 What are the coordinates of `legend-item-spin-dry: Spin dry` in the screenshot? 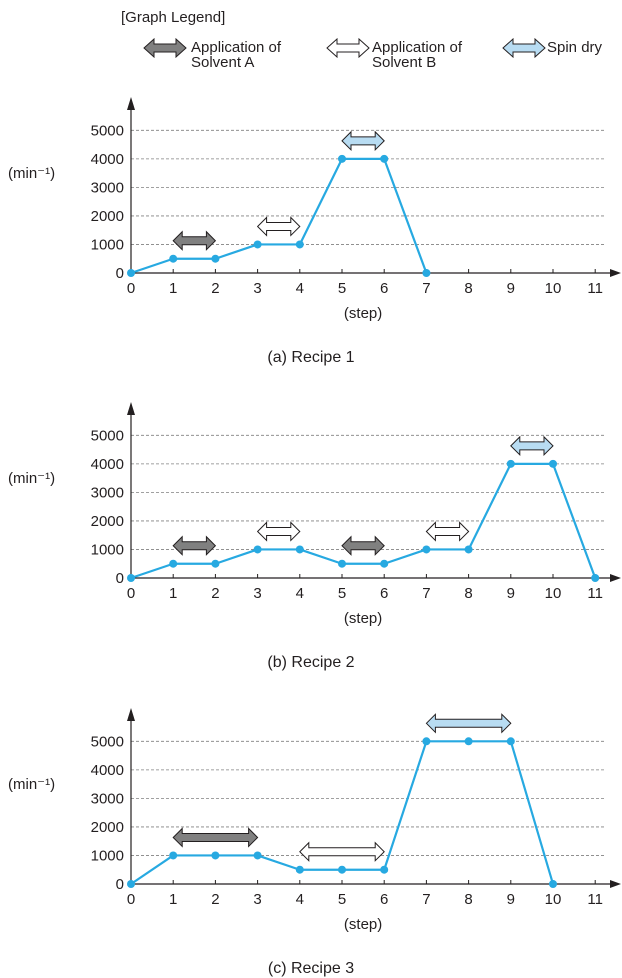 It's located at (562, 50).